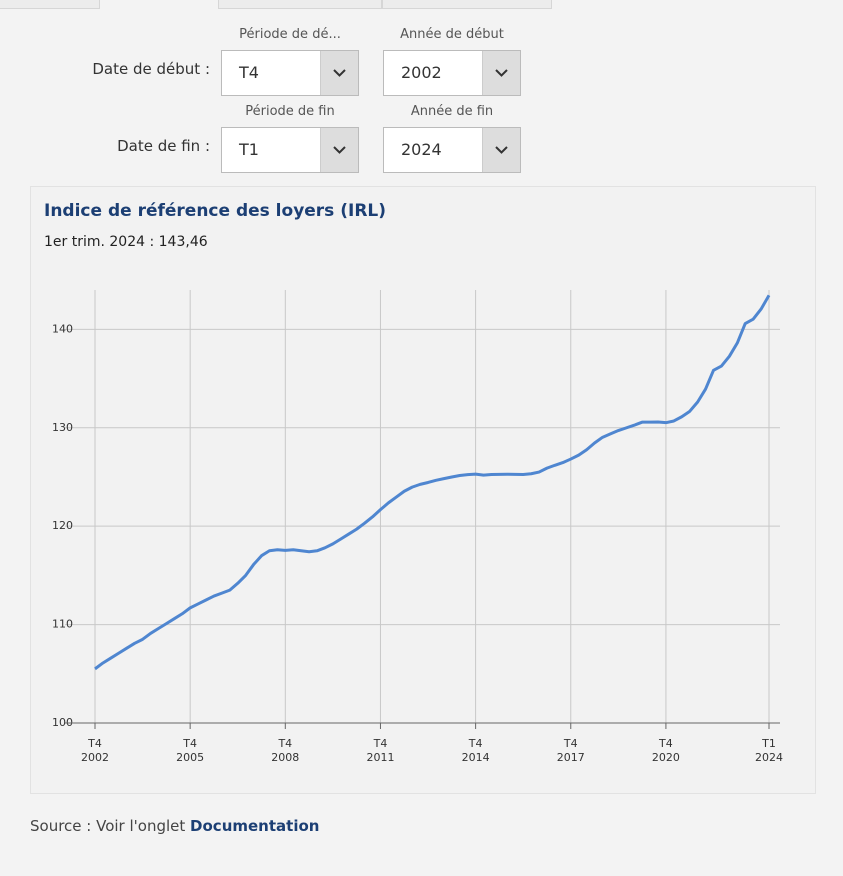 The width and height of the screenshot is (843, 876). What do you see at coordinates (452, 34) in the screenshot?
I see `select-label: Année de début` at bounding box center [452, 34].